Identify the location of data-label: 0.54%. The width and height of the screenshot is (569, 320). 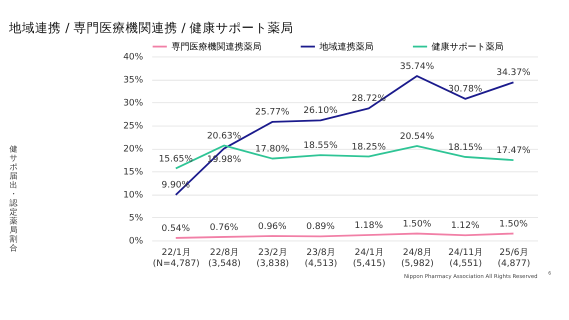
(176, 229).